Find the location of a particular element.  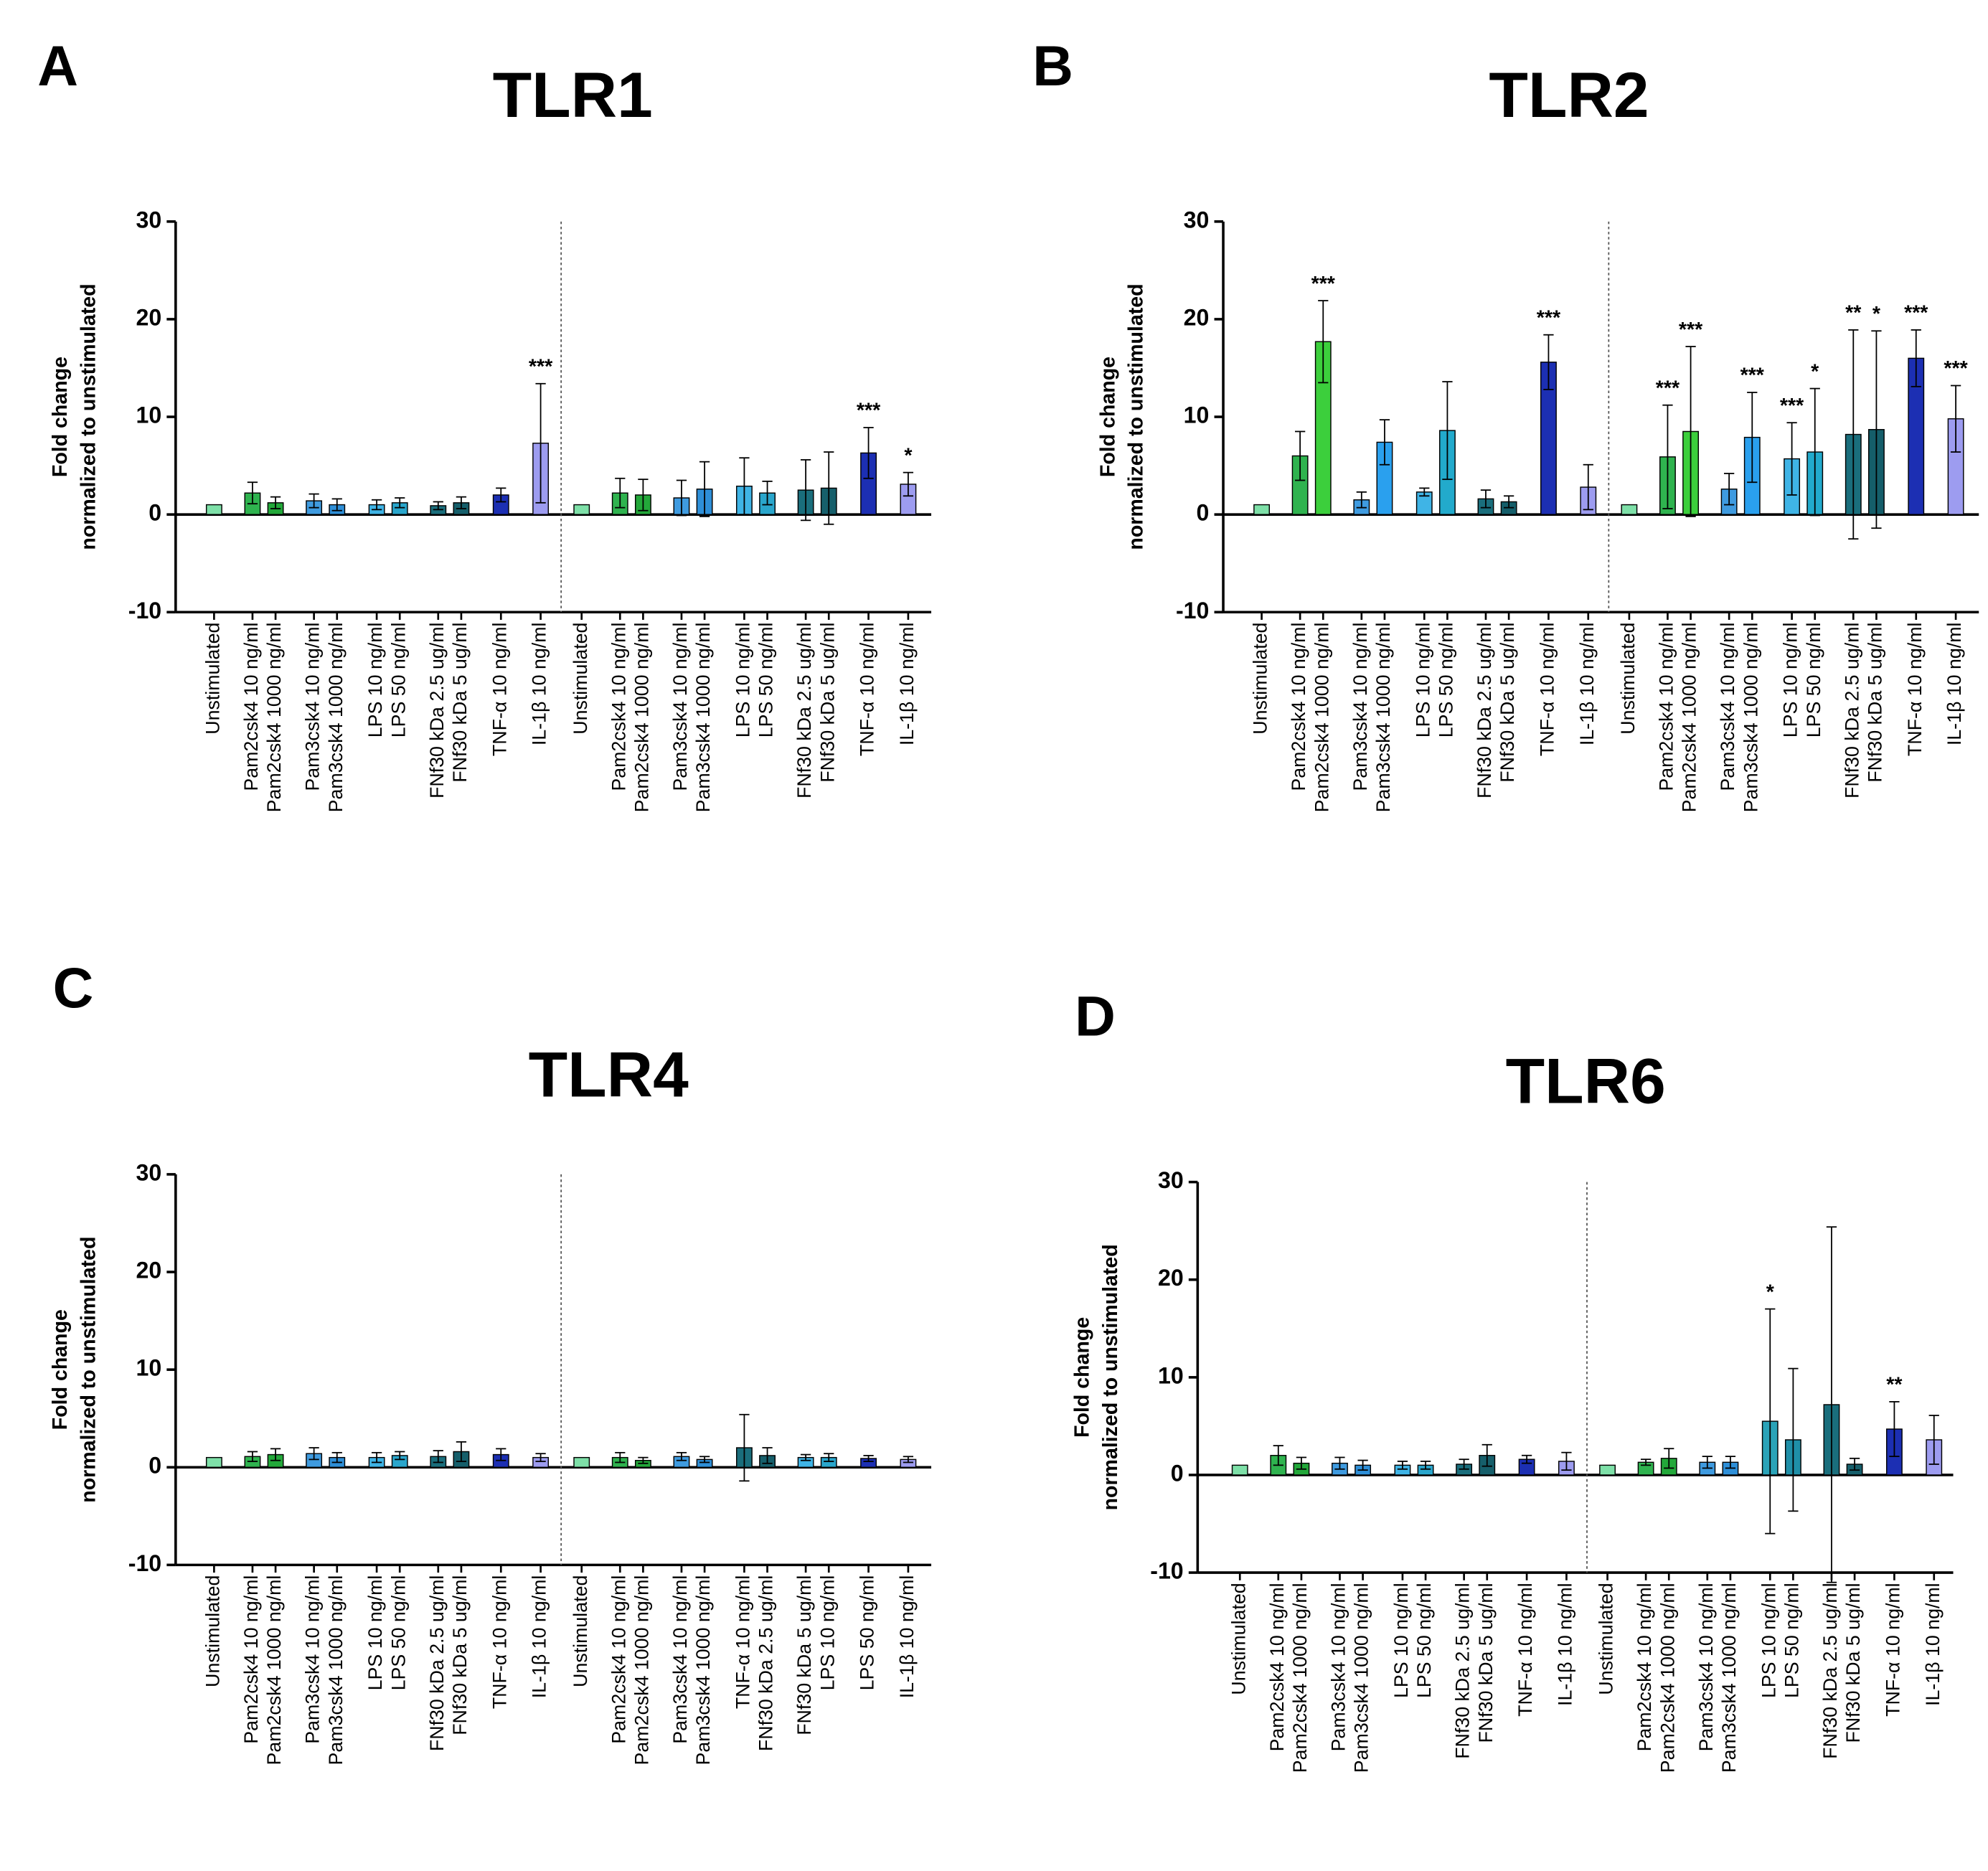

panel-letter: B is located at coordinates (1052, 66).